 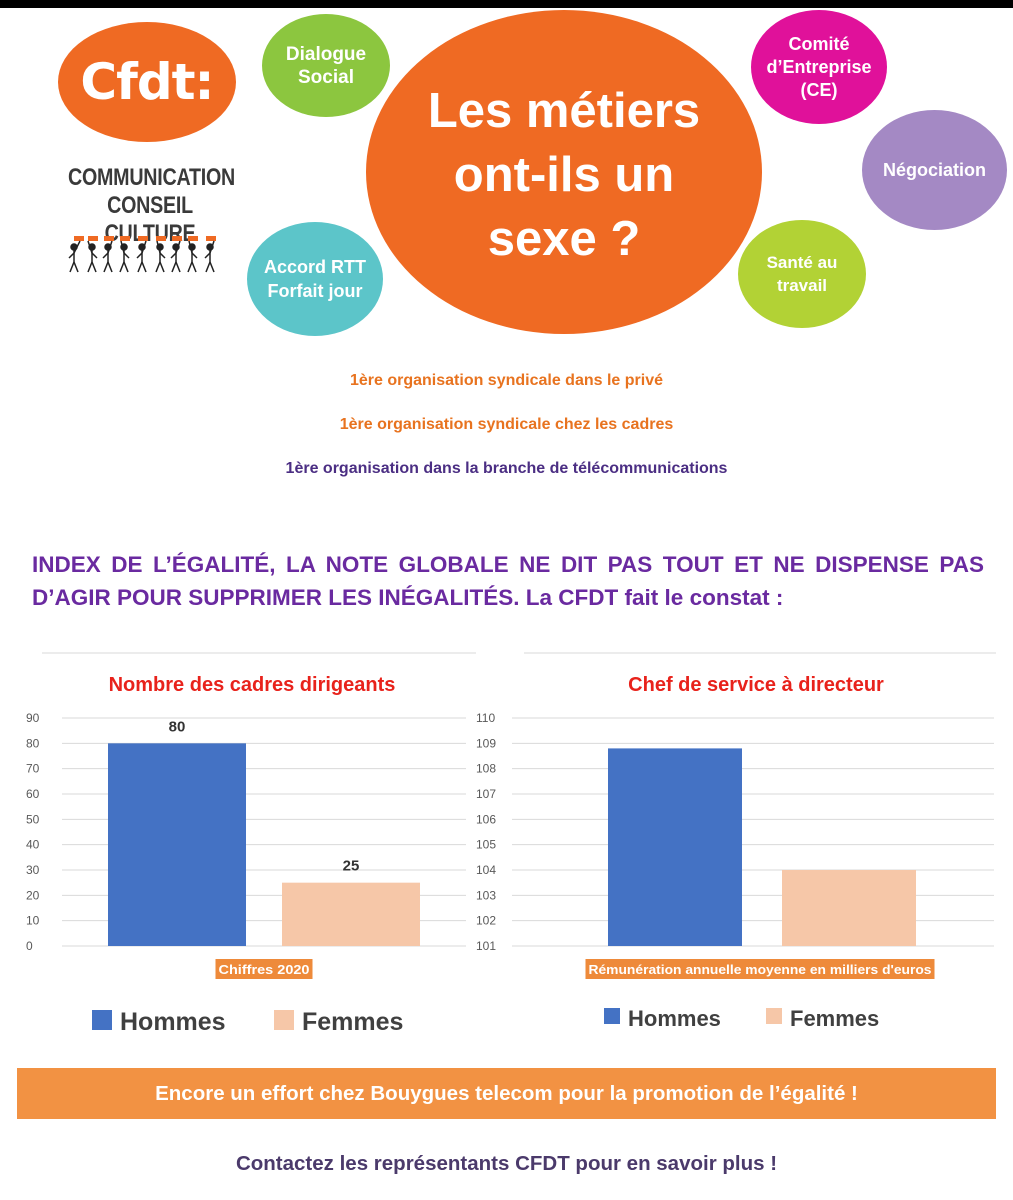 What do you see at coordinates (486, 921) in the screenshot?
I see `y-tick-label: 102` at bounding box center [486, 921].